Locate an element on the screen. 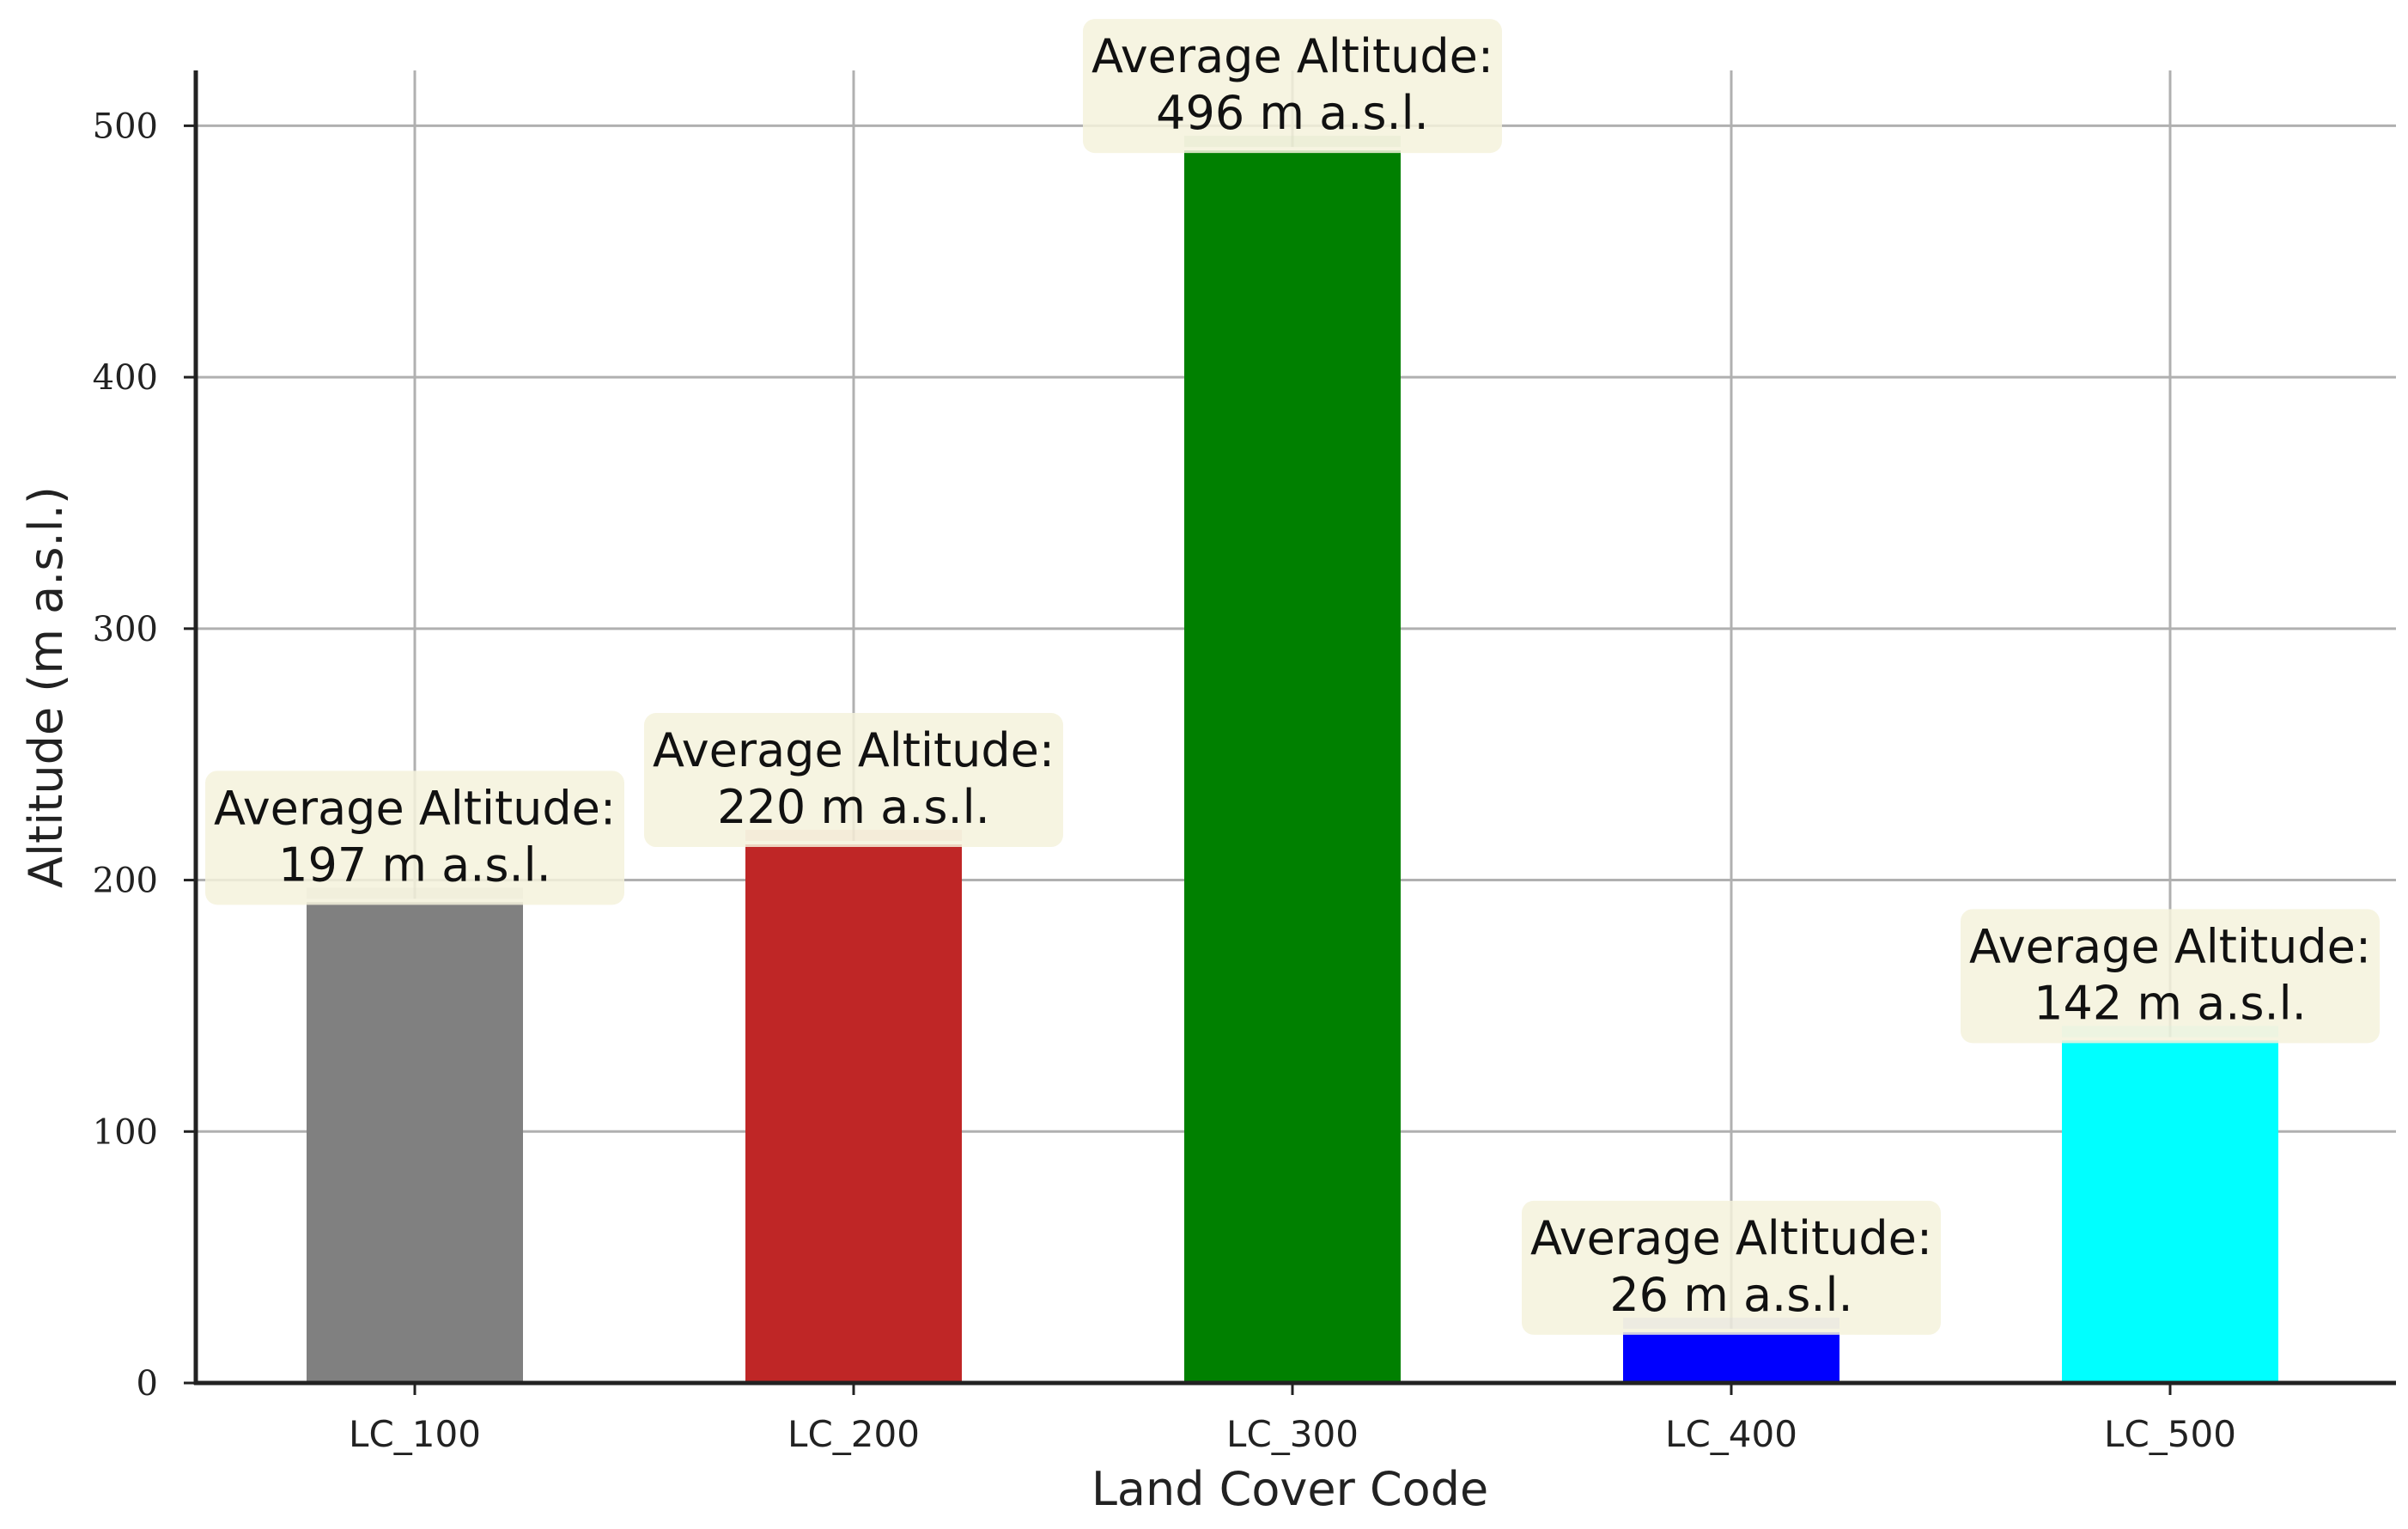  annotation-lc-300: Average Altitude:496 m a.s.l. is located at coordinates (1292, 87).